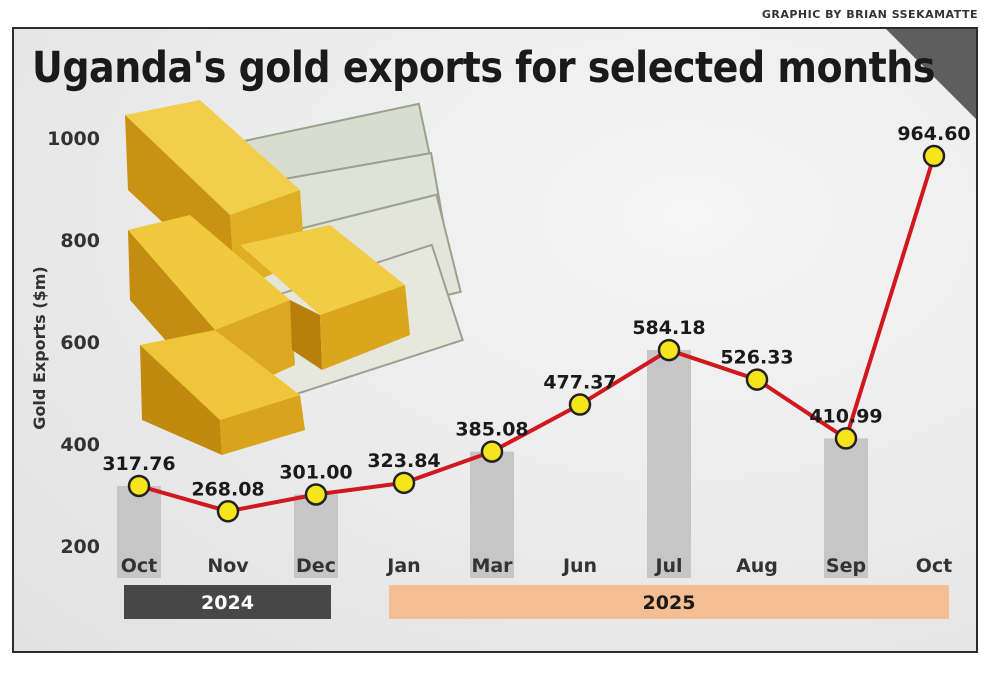  I want to click on year-label-2025: 2025, so click(669, 603).